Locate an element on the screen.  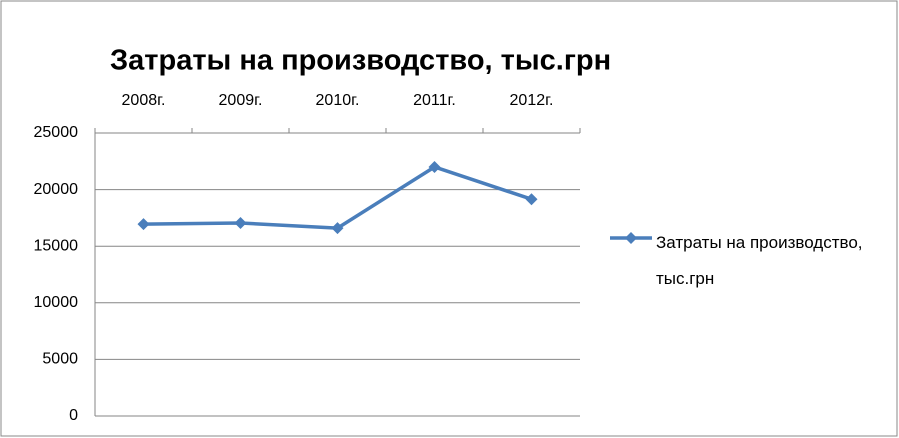
y-tick-label: 25000 is located at coordinates (56, 132).